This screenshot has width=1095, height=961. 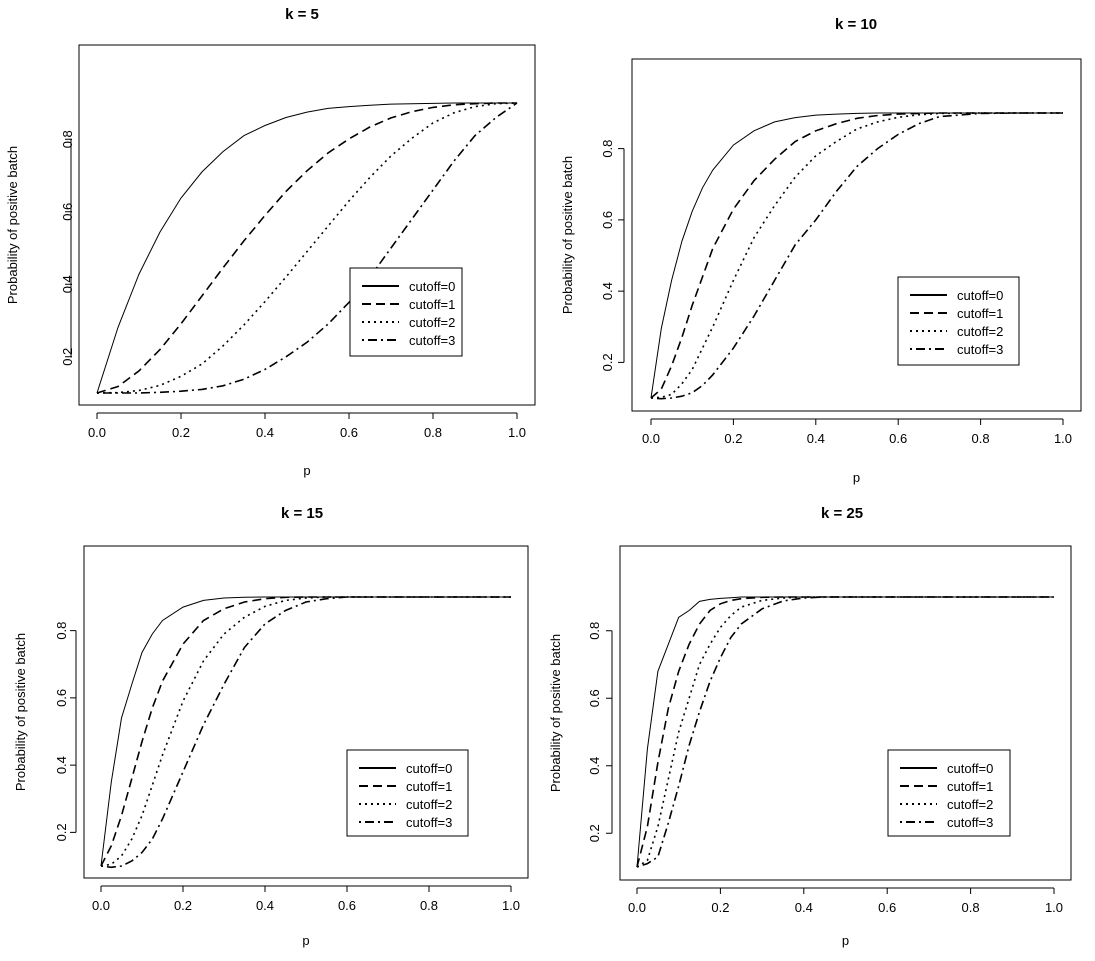 I want to click on chart-title: k = 10, so click(x=856, y=24).